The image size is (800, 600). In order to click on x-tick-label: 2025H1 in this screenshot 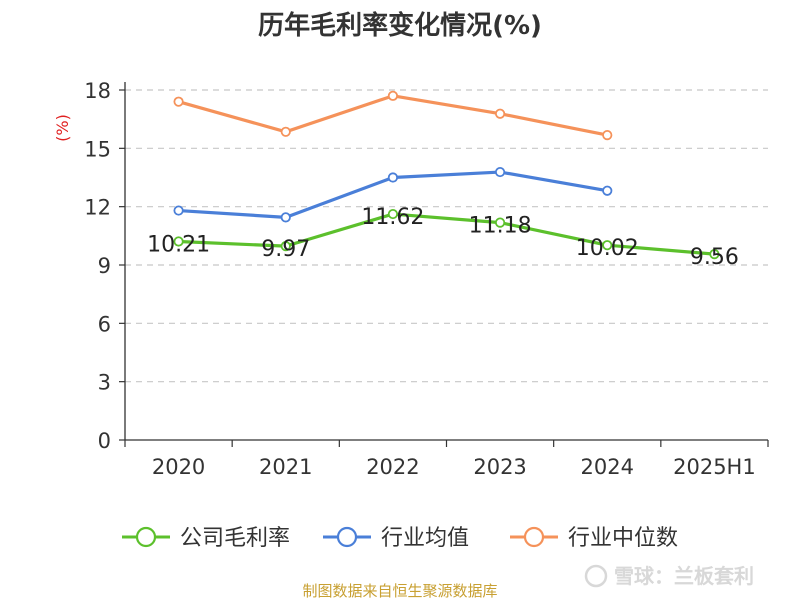, I will do `click(714, 467)`.